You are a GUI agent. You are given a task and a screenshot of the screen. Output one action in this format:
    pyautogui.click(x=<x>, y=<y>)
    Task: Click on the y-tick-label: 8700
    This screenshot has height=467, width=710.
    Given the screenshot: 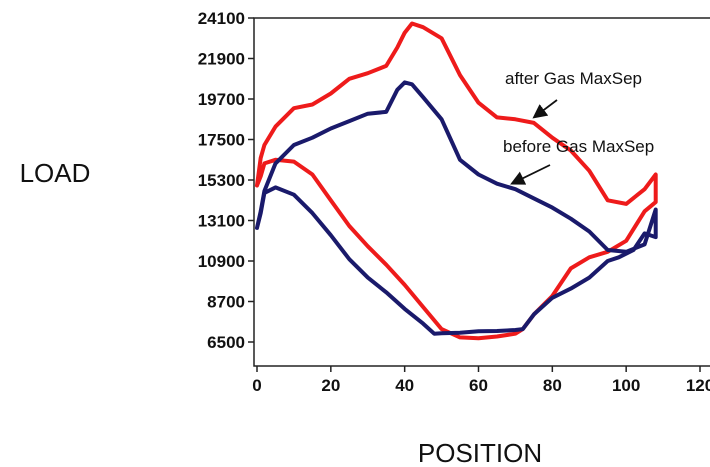 What is the action you would take?
    pyautogui.click(x=226, y=302)
    